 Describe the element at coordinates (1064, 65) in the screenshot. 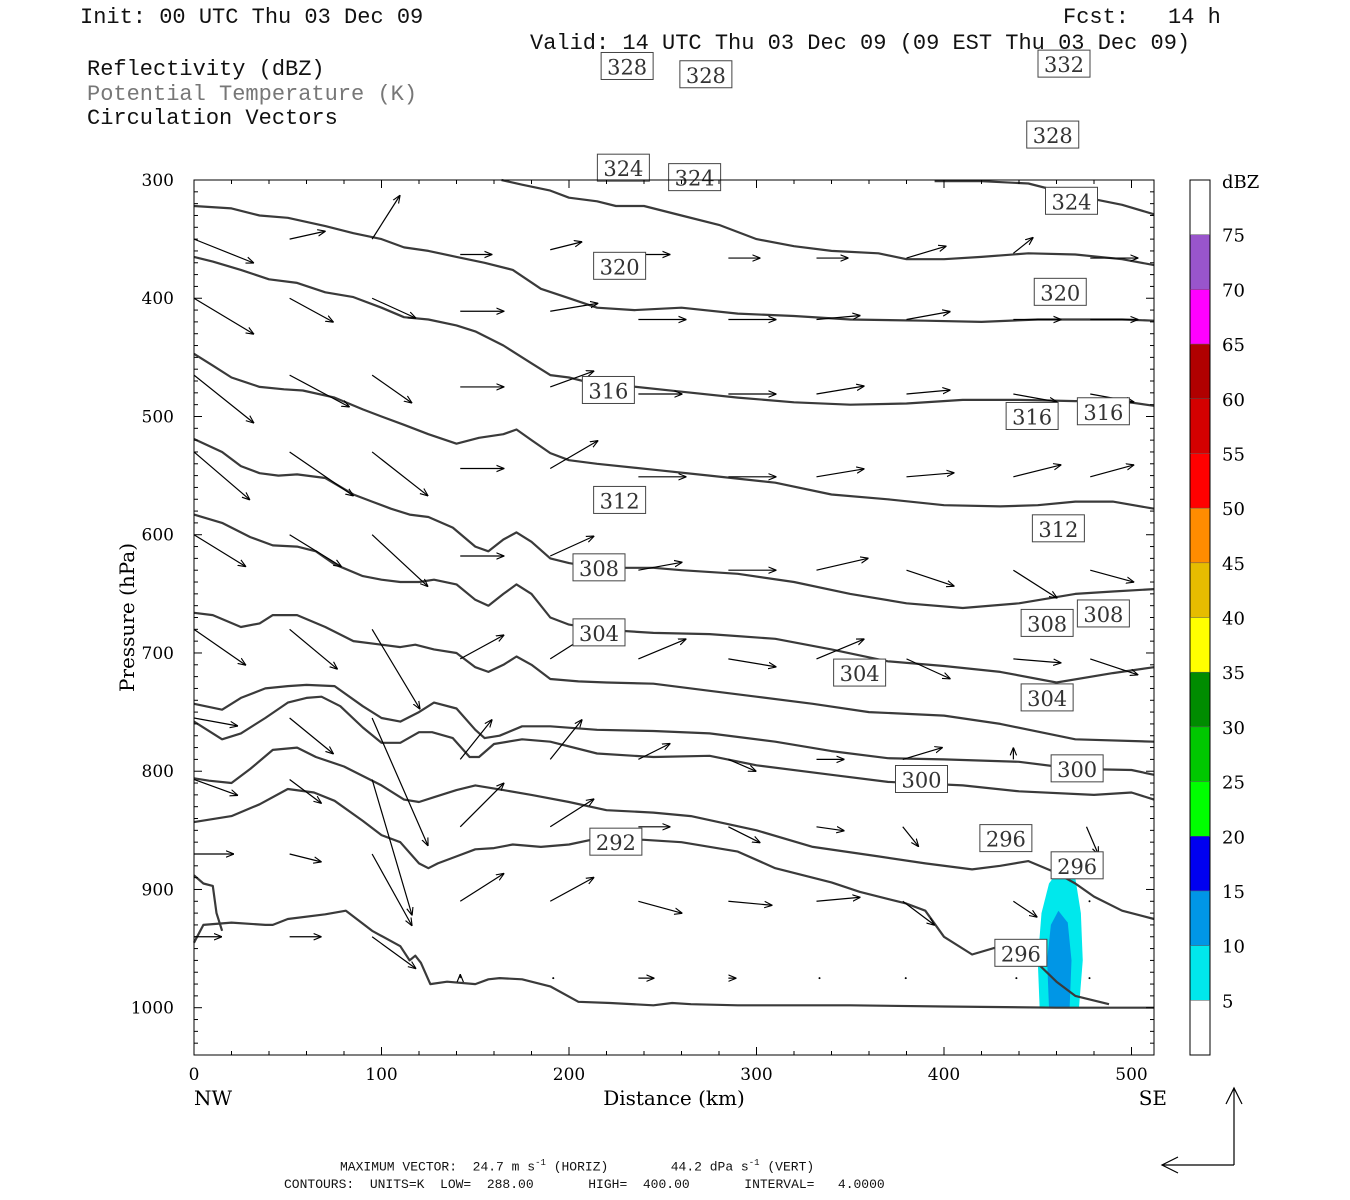

I see `contour-label-332: 332` at that location.